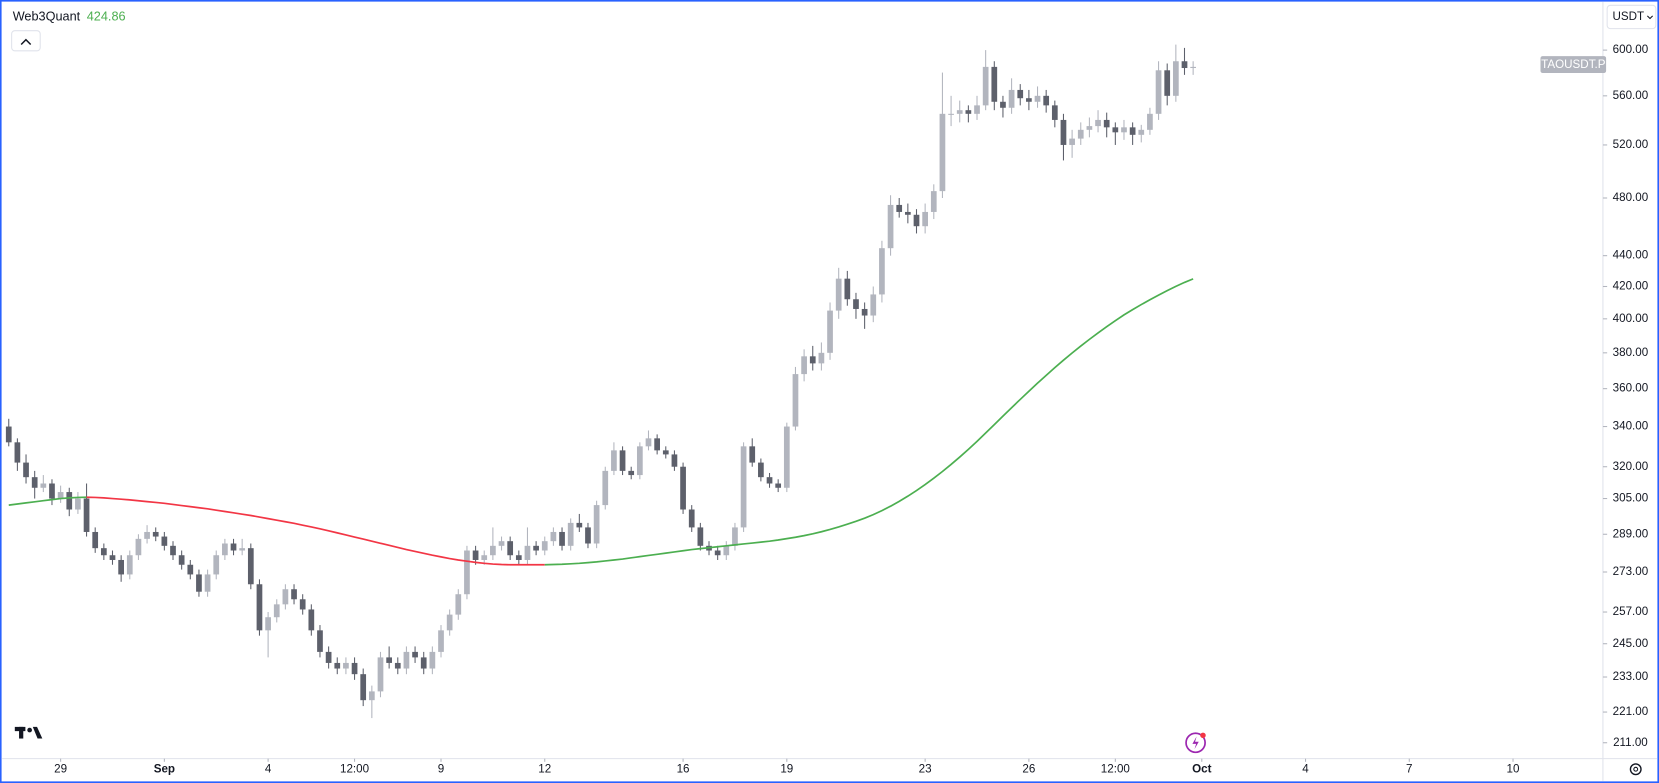 The image size is (1659, 783). Describe the element at coordinates (1195, 743) in the screenshot. I see `replay-icon` at that location.